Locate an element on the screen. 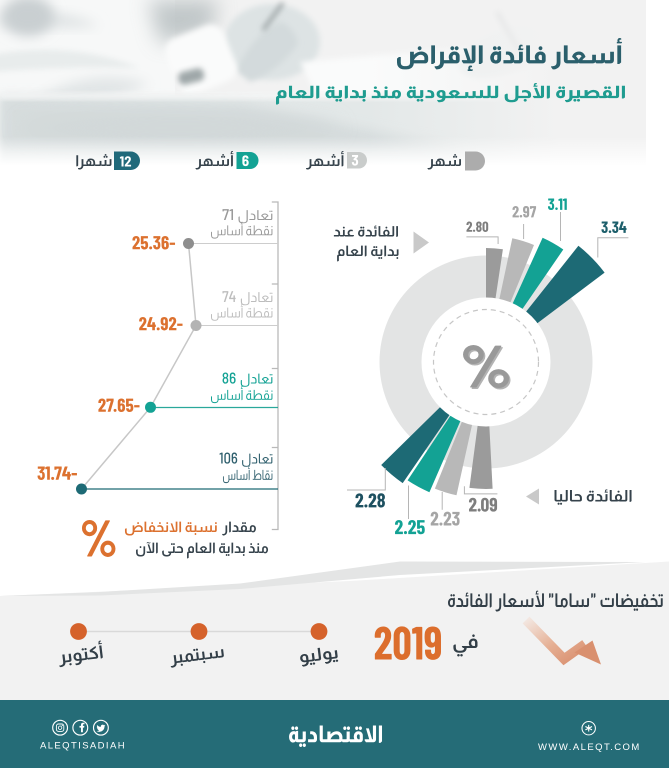  svg-text: ALEQTISADIAH is located at coordinates (83, 746).